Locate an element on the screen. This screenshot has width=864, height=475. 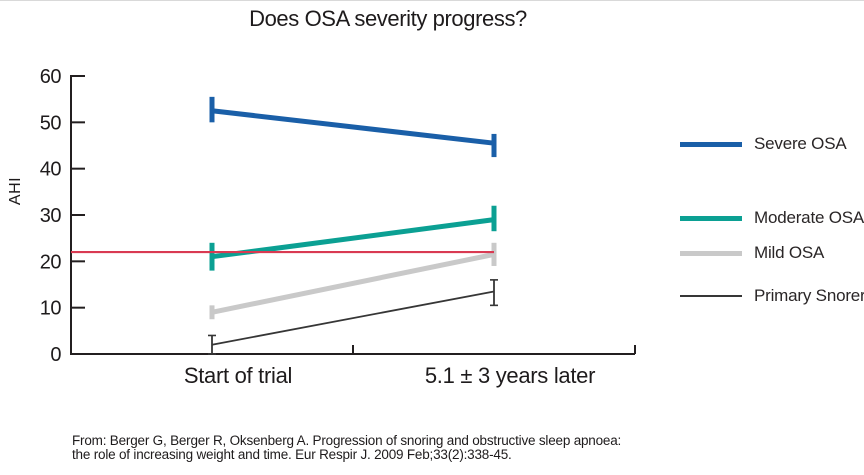
y-tick-label: 0 is located at coordinates (55, 355).